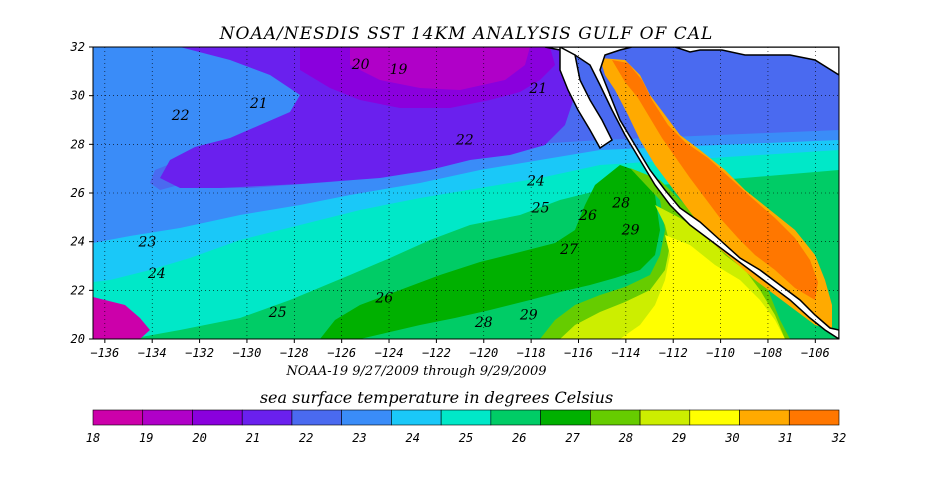  What do you see at coordinates (767, 353) in the screenshot?
I see `x-tick-label: −108` at bounding box center [767, 353].